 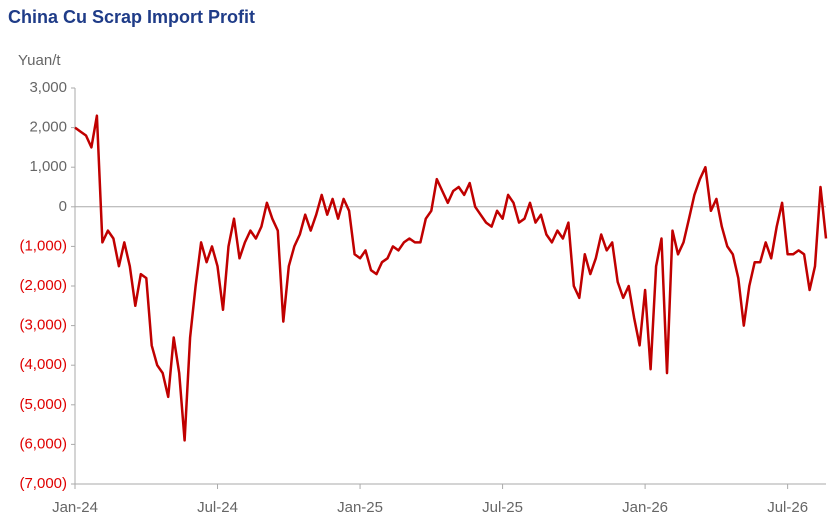 I want to click on y-tick-label: (3,000), so click(x=43, y=325).